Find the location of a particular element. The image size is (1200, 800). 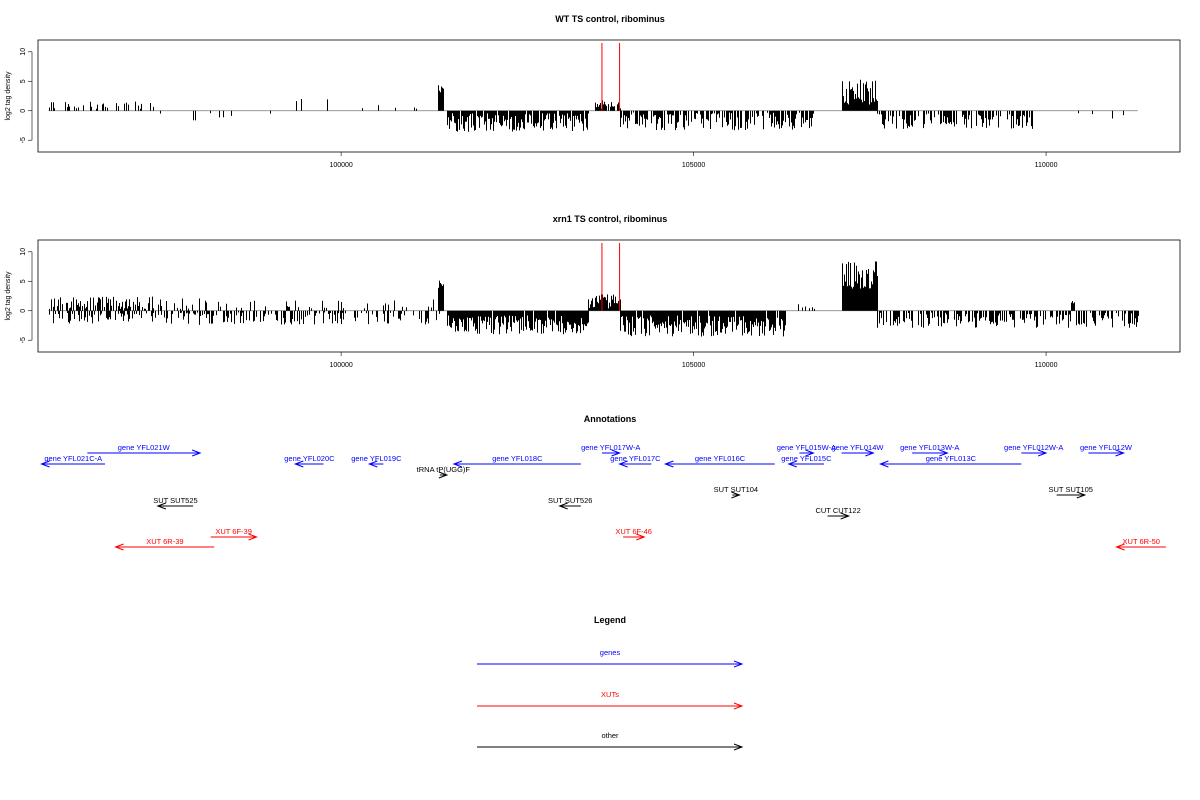

annotation-feature: gene YFL015W-A is located at coordinates (806, 450).